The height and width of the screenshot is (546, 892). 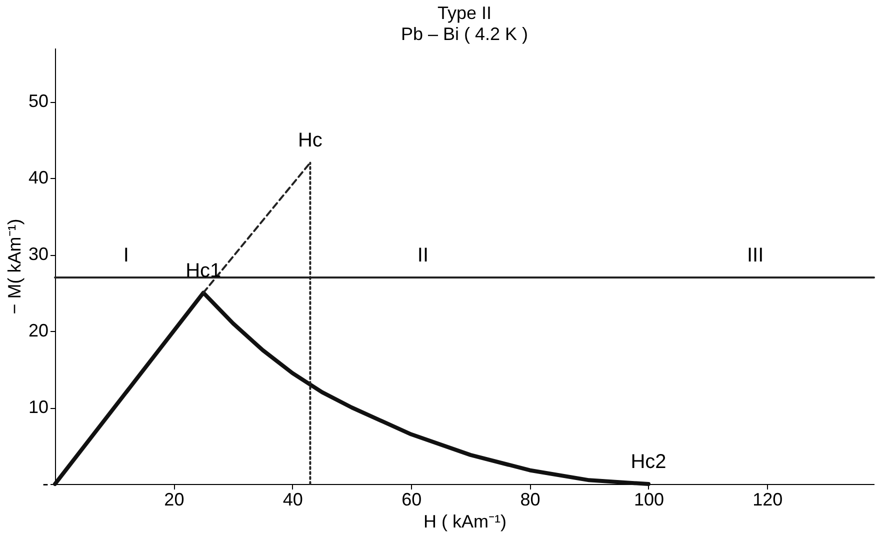 What do you see at coordinates (767, 500) in the screenshot?
I see `x-tick-label: 120` at bounding box center [767, 500].